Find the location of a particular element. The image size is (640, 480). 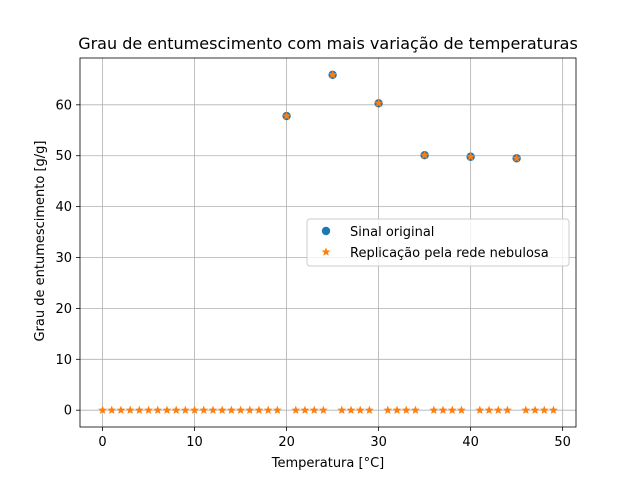

legend-box is located at coordinates (438, 242).